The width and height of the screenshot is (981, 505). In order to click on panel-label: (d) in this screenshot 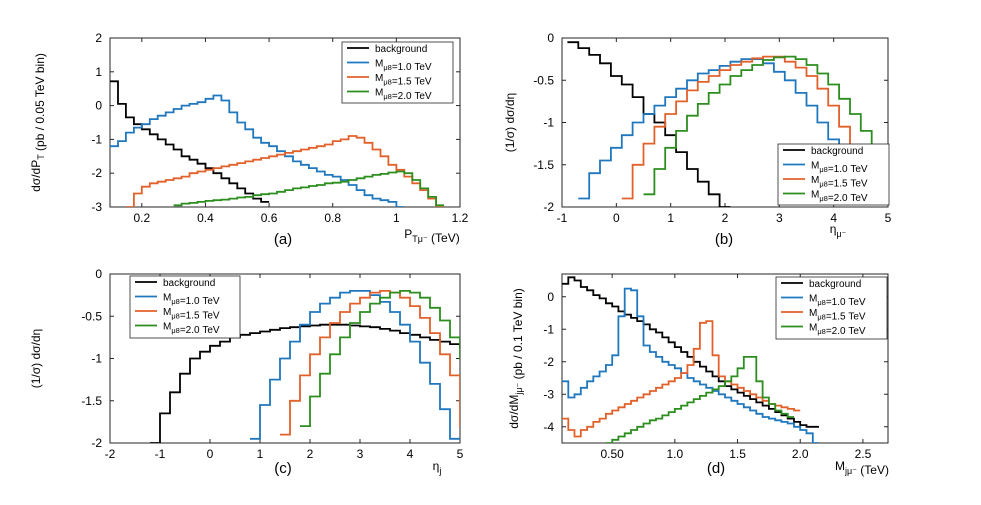, I will do `click(716, 468)`.